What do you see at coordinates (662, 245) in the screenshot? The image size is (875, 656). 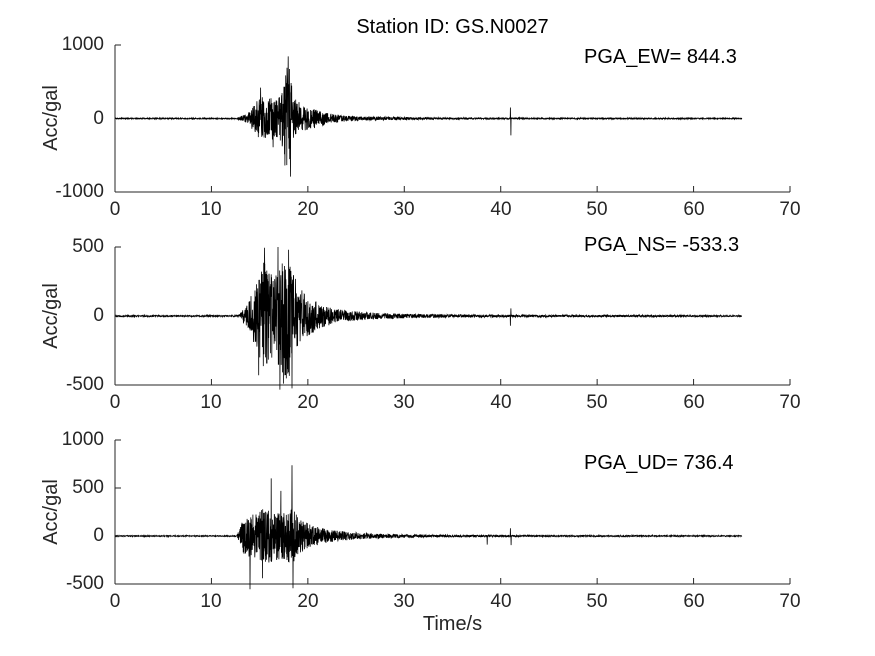 I see `pga-ns-label: PGA_NS= -533.3` at bounding box center [662, 245].